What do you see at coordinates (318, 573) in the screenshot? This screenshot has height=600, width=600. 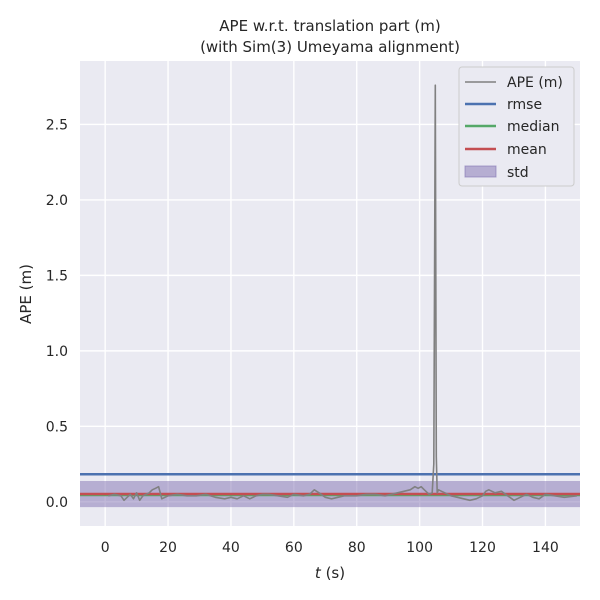 I see `x-axis-variable: t` at bounding box center [318, 573].